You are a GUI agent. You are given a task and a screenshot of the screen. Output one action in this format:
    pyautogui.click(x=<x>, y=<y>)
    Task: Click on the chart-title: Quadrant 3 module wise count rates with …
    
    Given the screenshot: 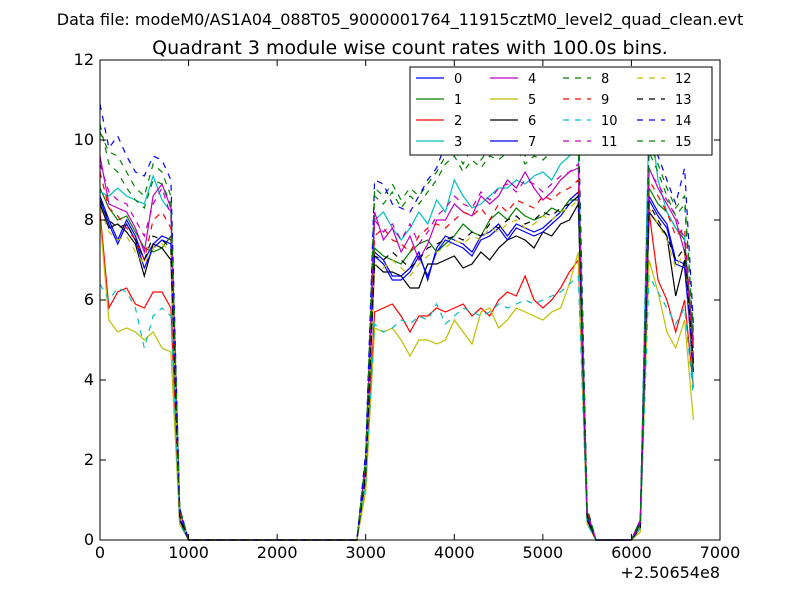 What is the action you would take?
    pyautogui.click(x=410, y=48)
    